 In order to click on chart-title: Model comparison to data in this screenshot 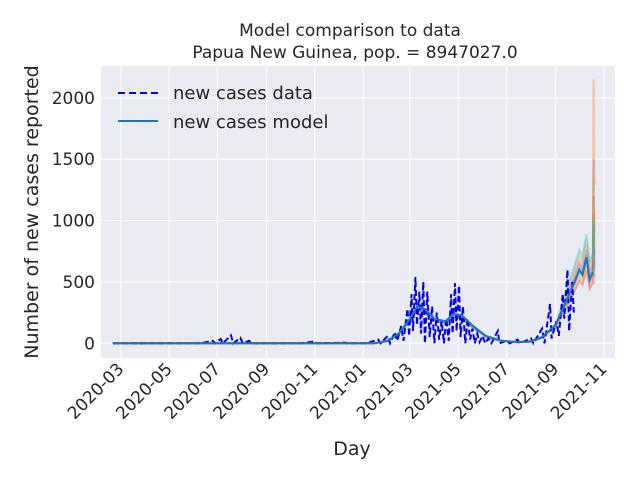, I will do `click(350, 31)`.